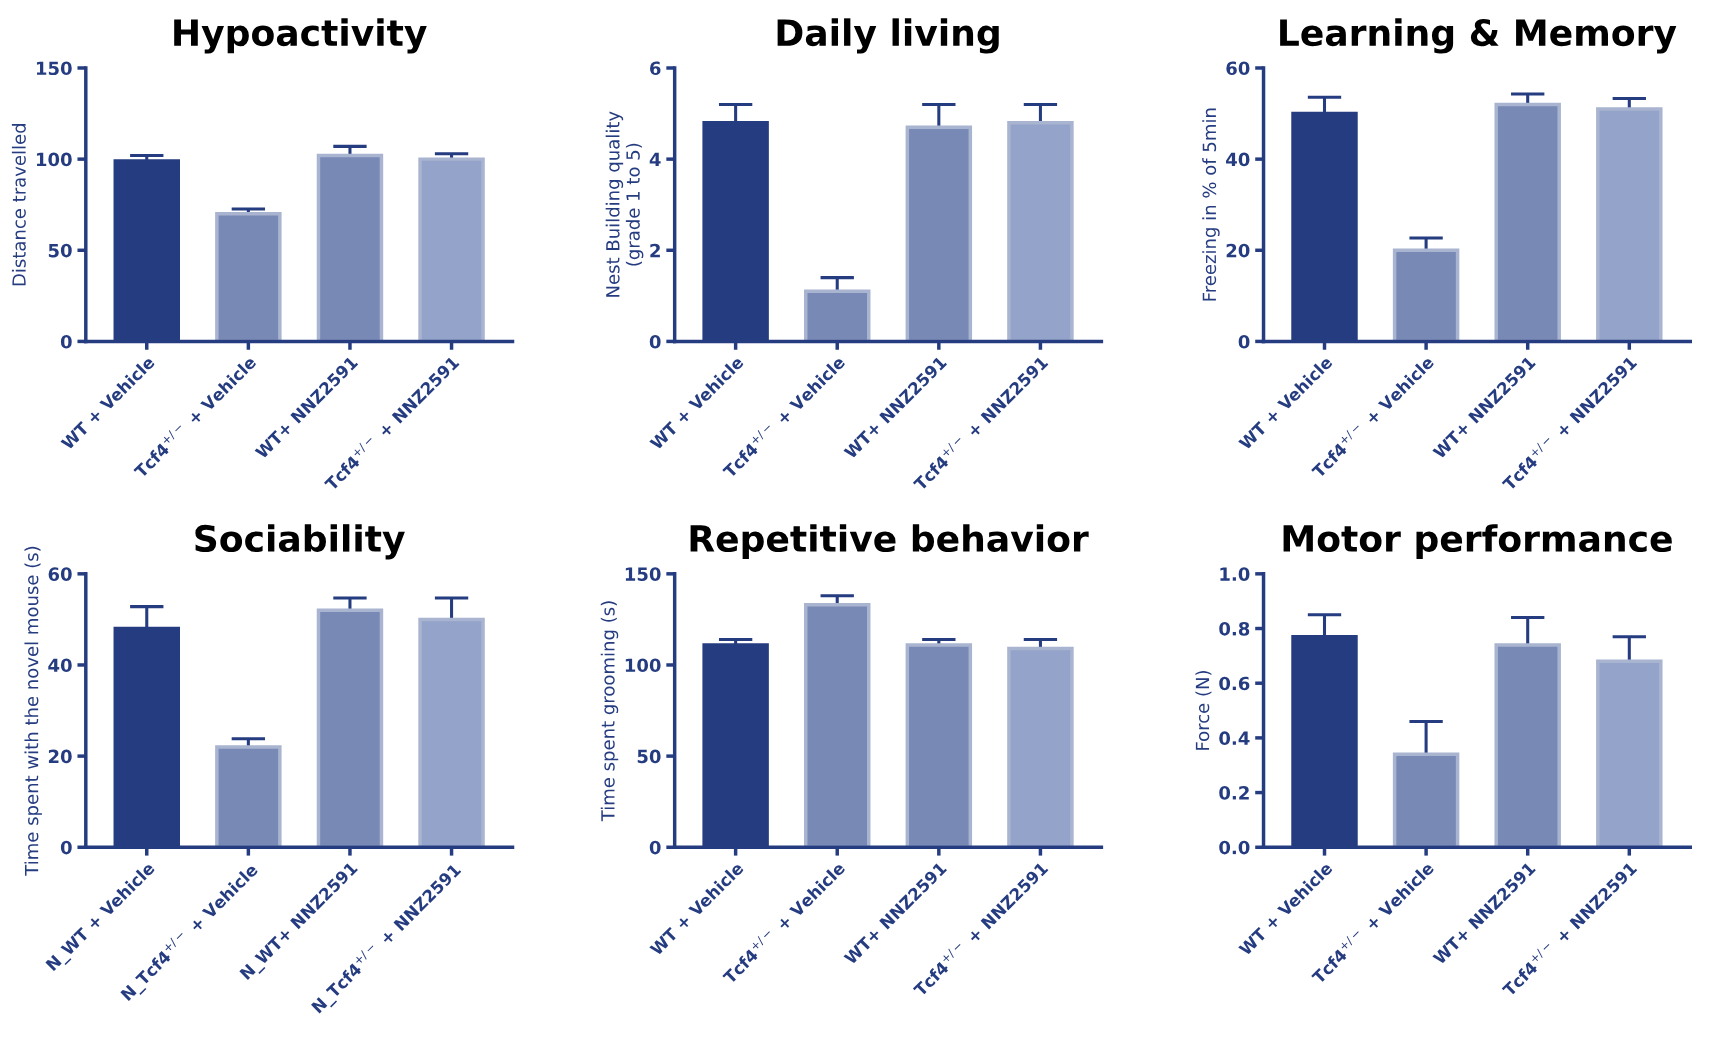 The height and width of the screenshot is (1046, 1716). What do you see at coordinates (889, 542) in the screenshot?
I see `chart-title: Repetitive behavior` at bounding box center [889, 542].